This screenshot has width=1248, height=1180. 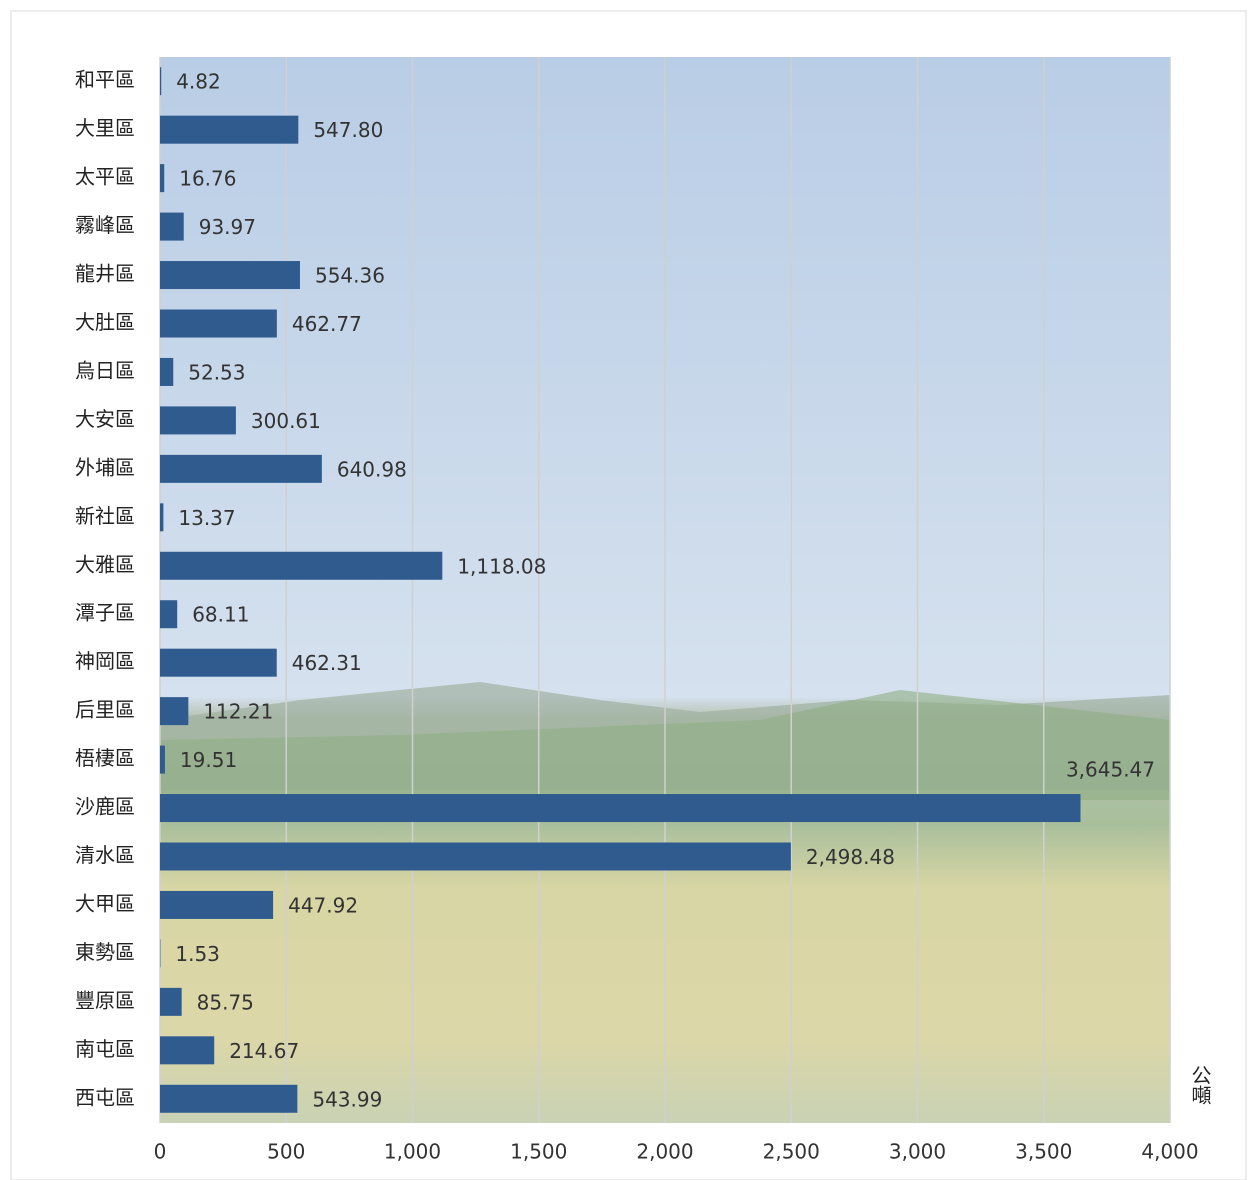 What do you see at coordinates (1110, 770) in the screenshot?
I see `value-label: 3,645.47` at bounding box center [1110, 770].